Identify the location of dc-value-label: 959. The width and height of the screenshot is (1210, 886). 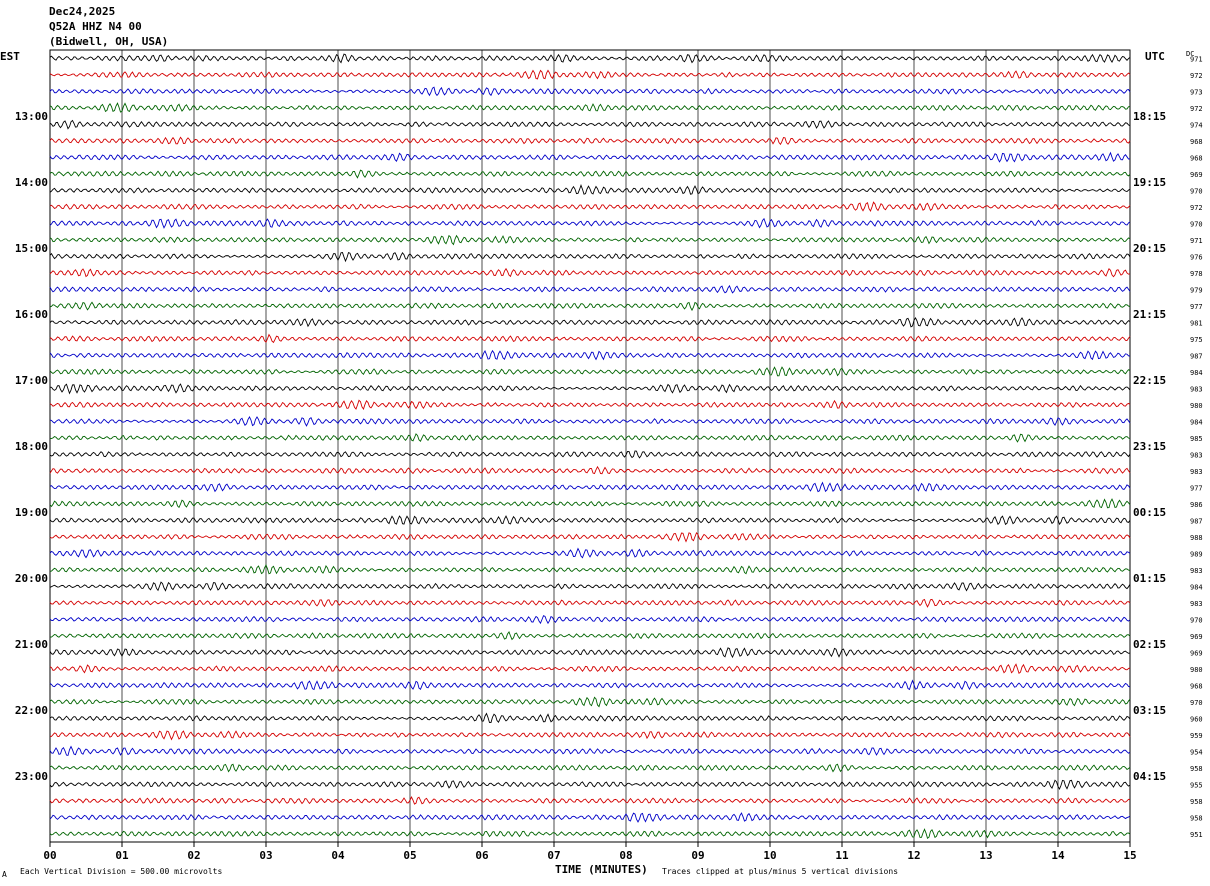
(1196, 736).